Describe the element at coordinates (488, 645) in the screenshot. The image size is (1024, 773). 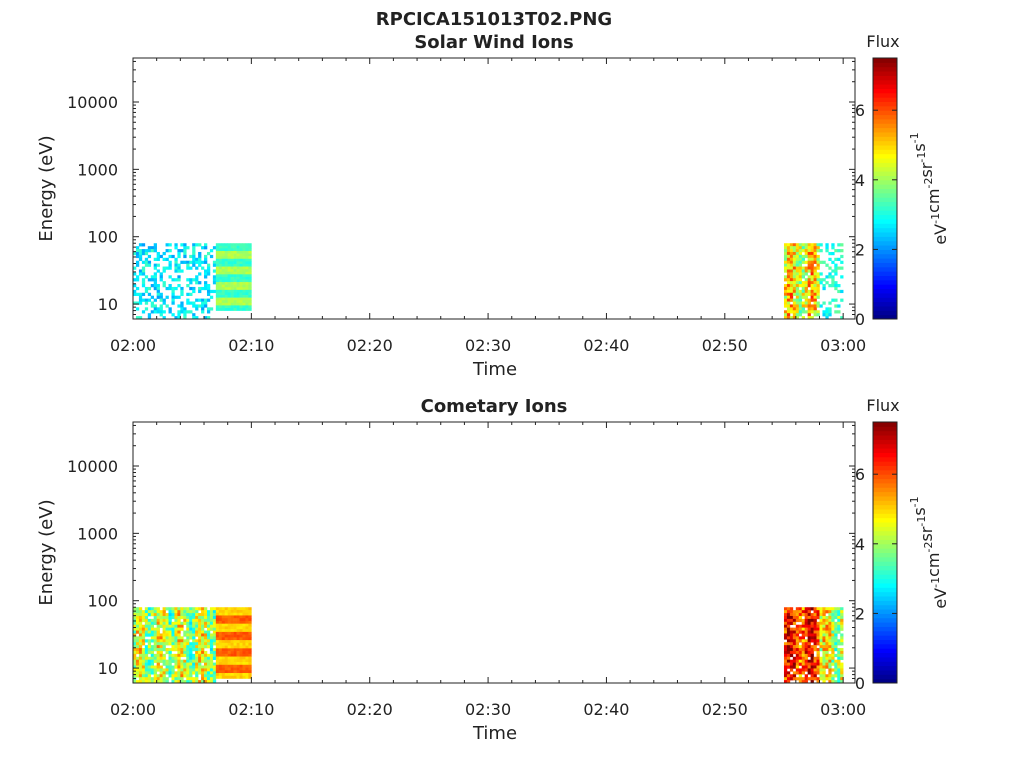
I see `spectrogram` at that location.